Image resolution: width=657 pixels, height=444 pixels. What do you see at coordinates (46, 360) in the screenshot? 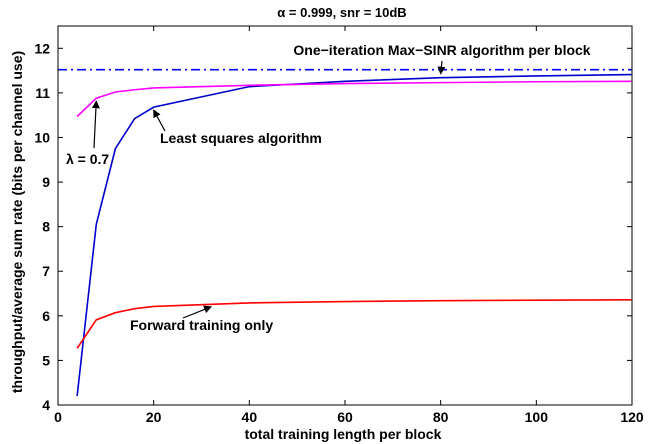
I see `y-tick-label: 5` at bounding box center [46, 360].